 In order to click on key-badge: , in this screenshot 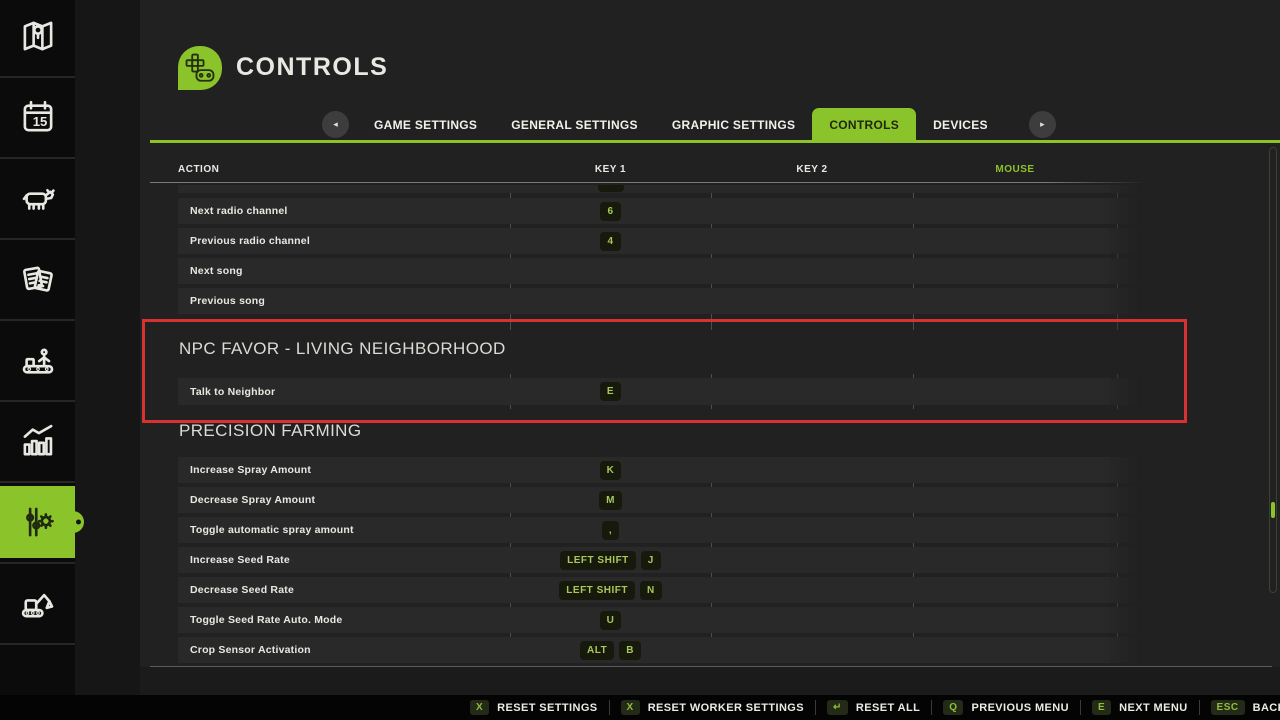, I will do `click(610, 530)`.